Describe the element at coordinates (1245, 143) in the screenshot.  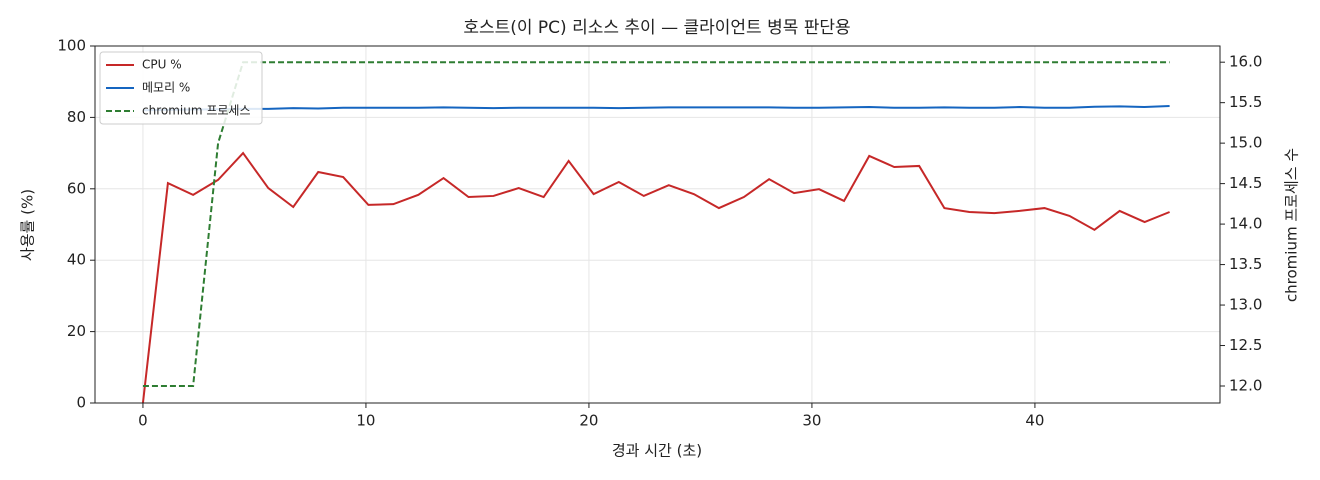
I see `y2-tick-label: 15.0` at that location.